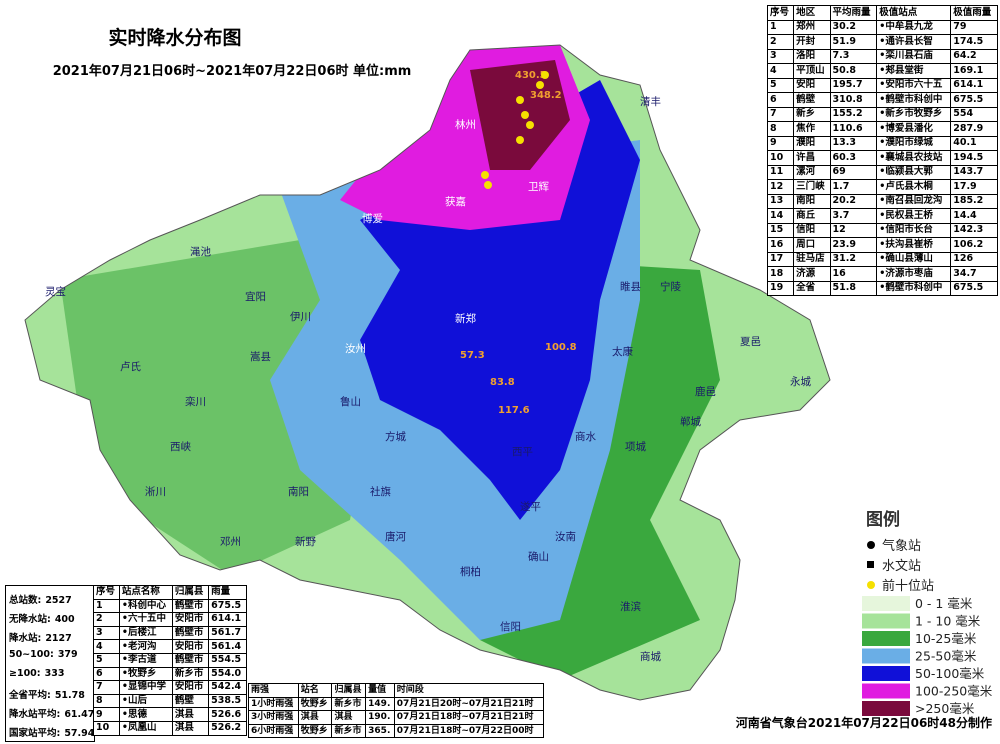 This screenshot has height=744, width=1000. I want to click on row: 8 •山后 鹤壁 538.5, so click(170, 701).